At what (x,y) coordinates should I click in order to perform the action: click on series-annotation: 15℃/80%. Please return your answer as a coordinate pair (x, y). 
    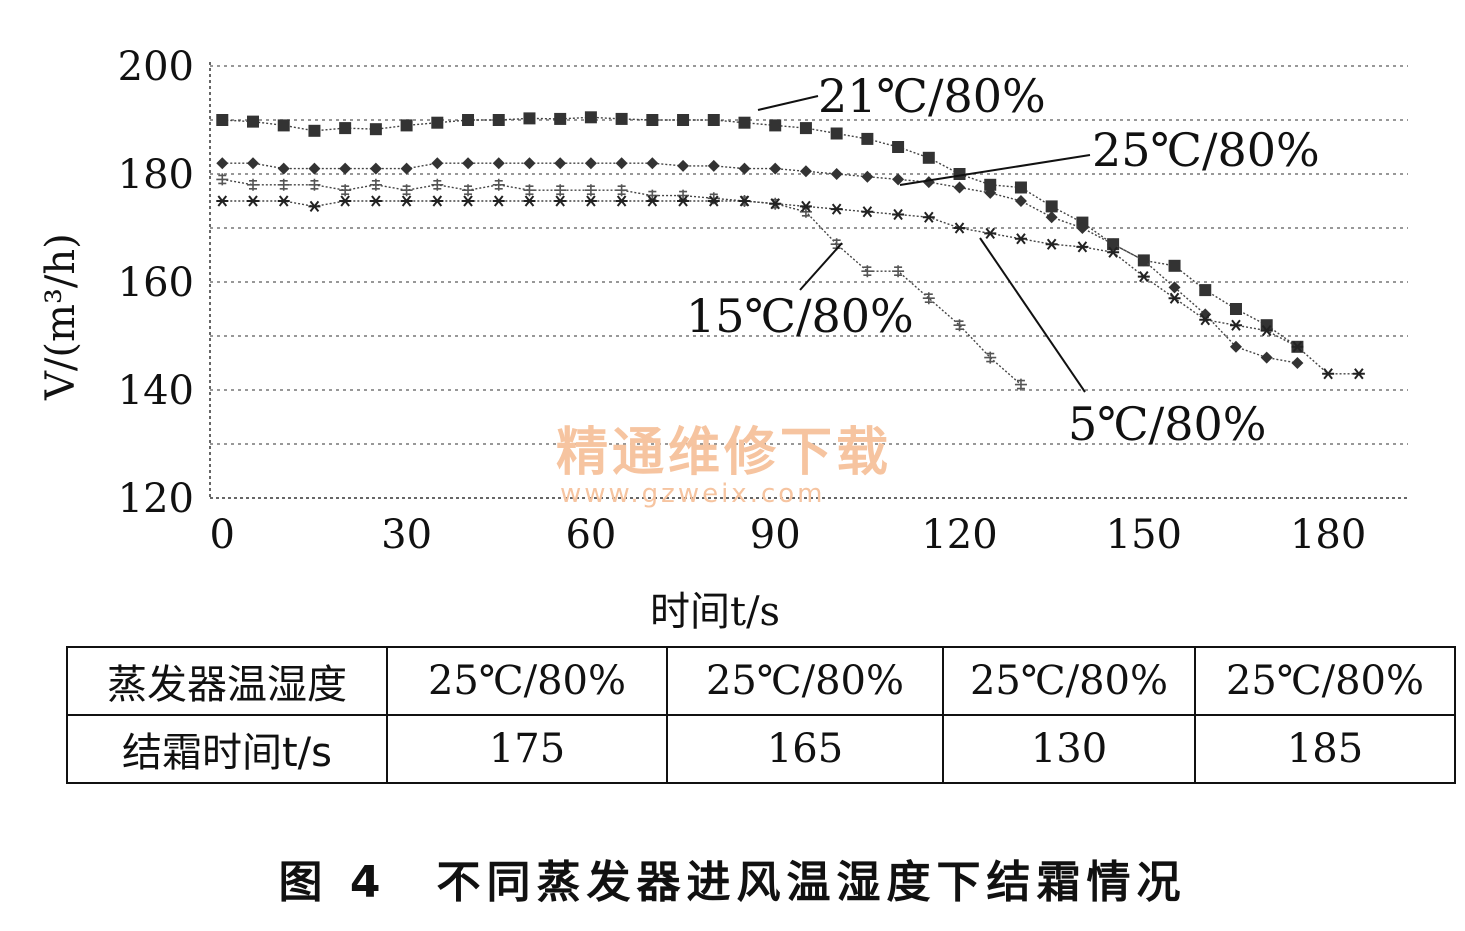
    Looking at the image, I should click on (800, 316).